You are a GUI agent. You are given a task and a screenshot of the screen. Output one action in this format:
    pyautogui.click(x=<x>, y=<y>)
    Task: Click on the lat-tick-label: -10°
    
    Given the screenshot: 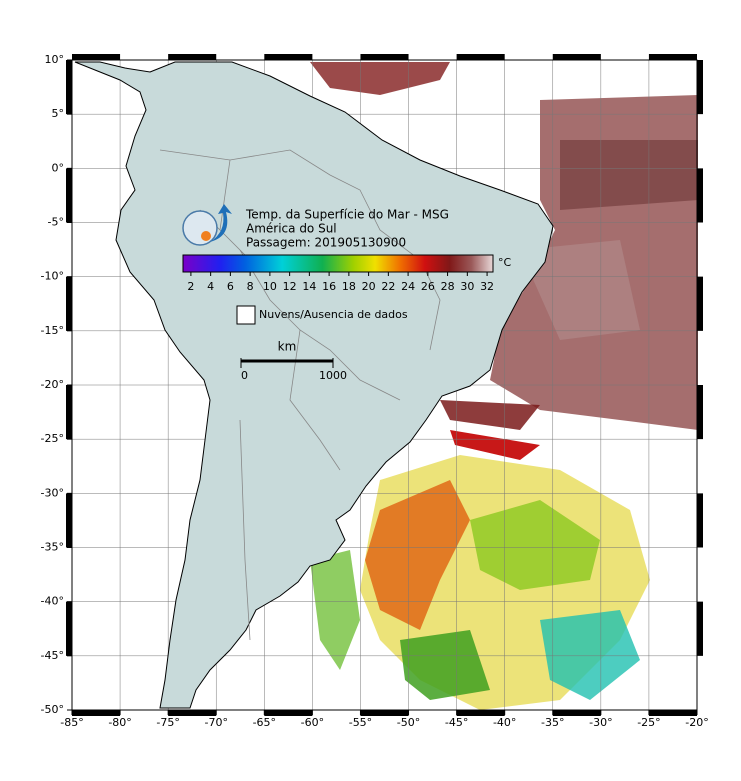 What is the action you would take?
    pyautogui.click(x=52, y=276)
    